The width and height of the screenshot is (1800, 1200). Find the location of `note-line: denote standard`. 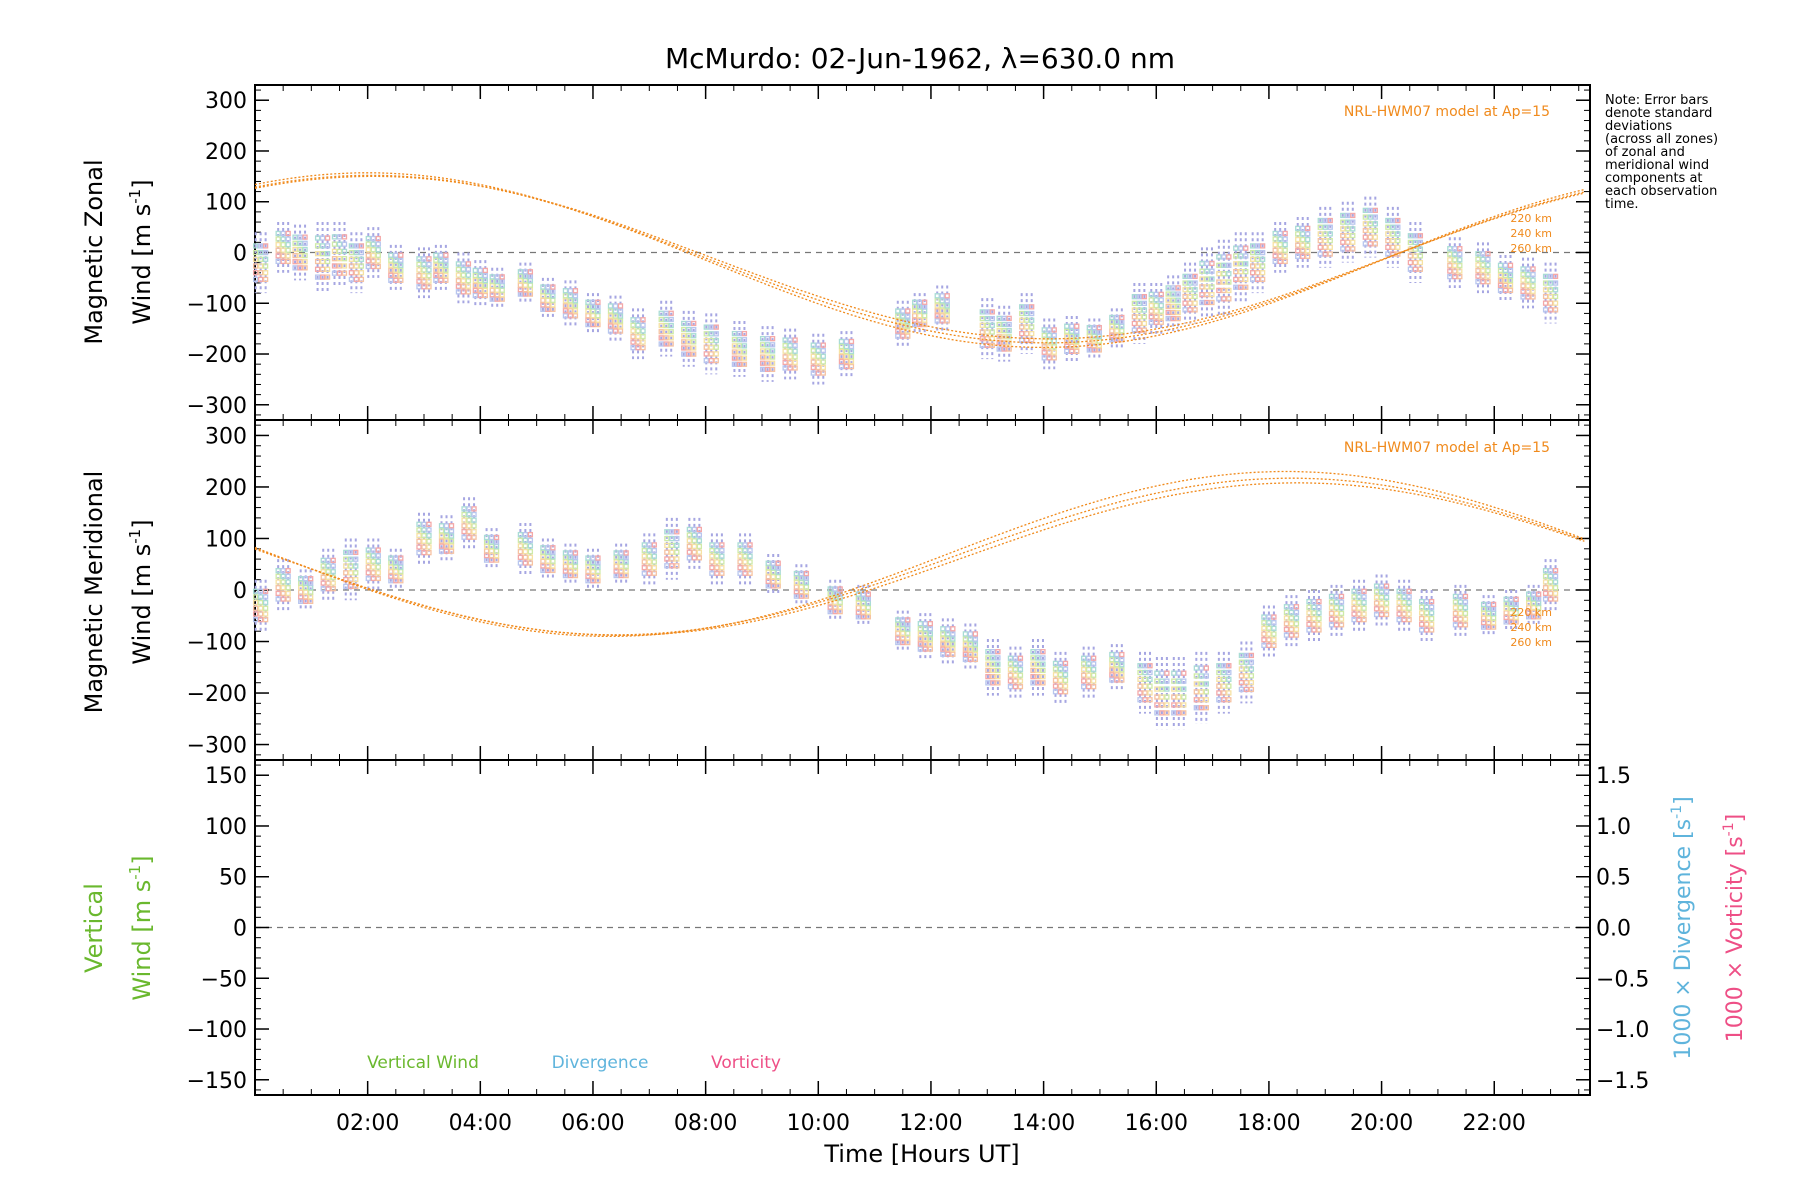

note-line: denote standard is located at coordinates (1659, 113).